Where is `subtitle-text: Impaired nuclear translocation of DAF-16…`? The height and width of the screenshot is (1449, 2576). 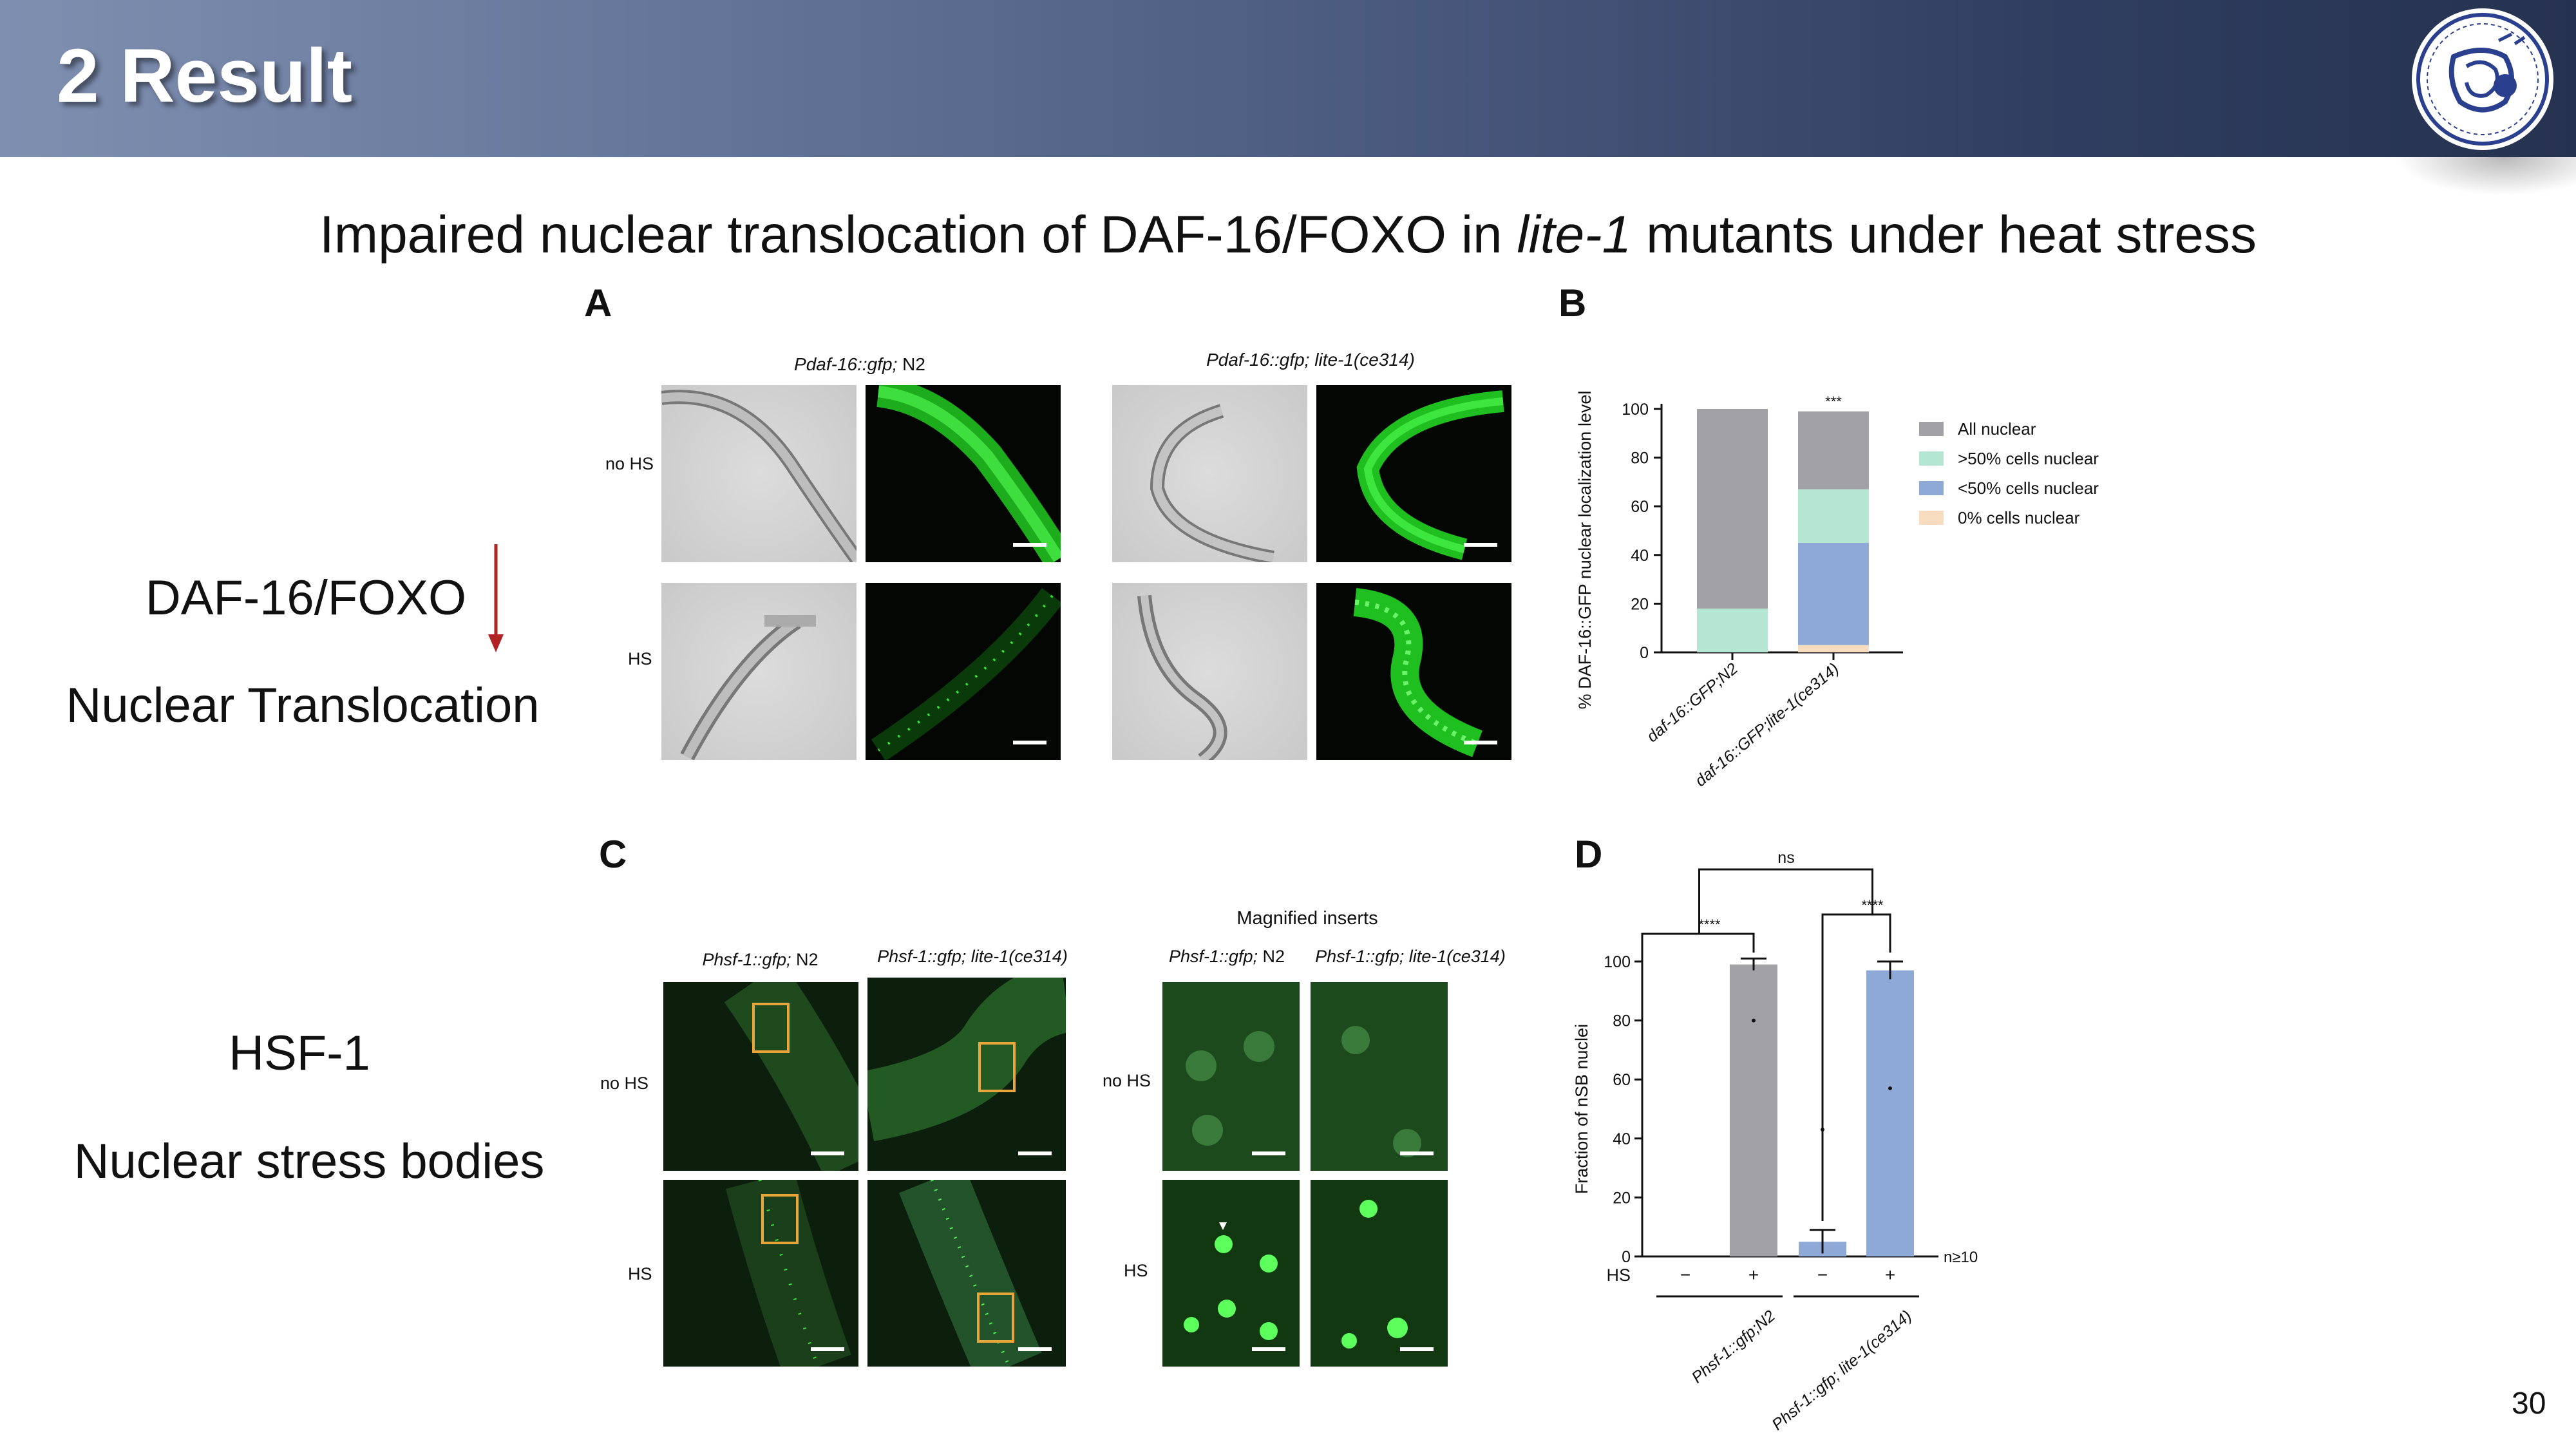 subtitle-text: Impaired nuclear translocation of DAF-16… is located at coordinates (918, 234).